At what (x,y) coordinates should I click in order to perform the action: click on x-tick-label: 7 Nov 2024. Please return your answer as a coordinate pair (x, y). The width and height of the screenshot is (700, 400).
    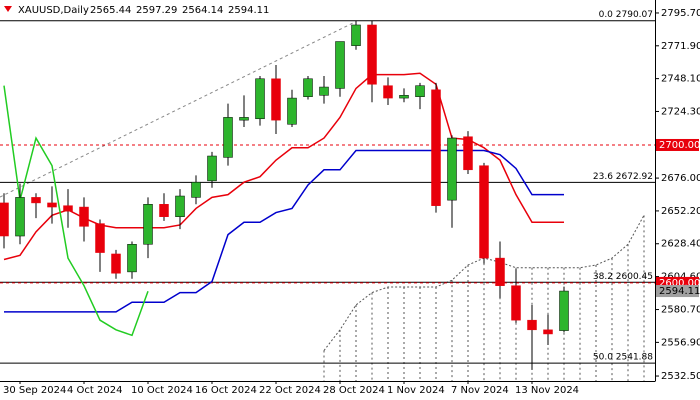
    Looking at the image, I should click on (480, 390).